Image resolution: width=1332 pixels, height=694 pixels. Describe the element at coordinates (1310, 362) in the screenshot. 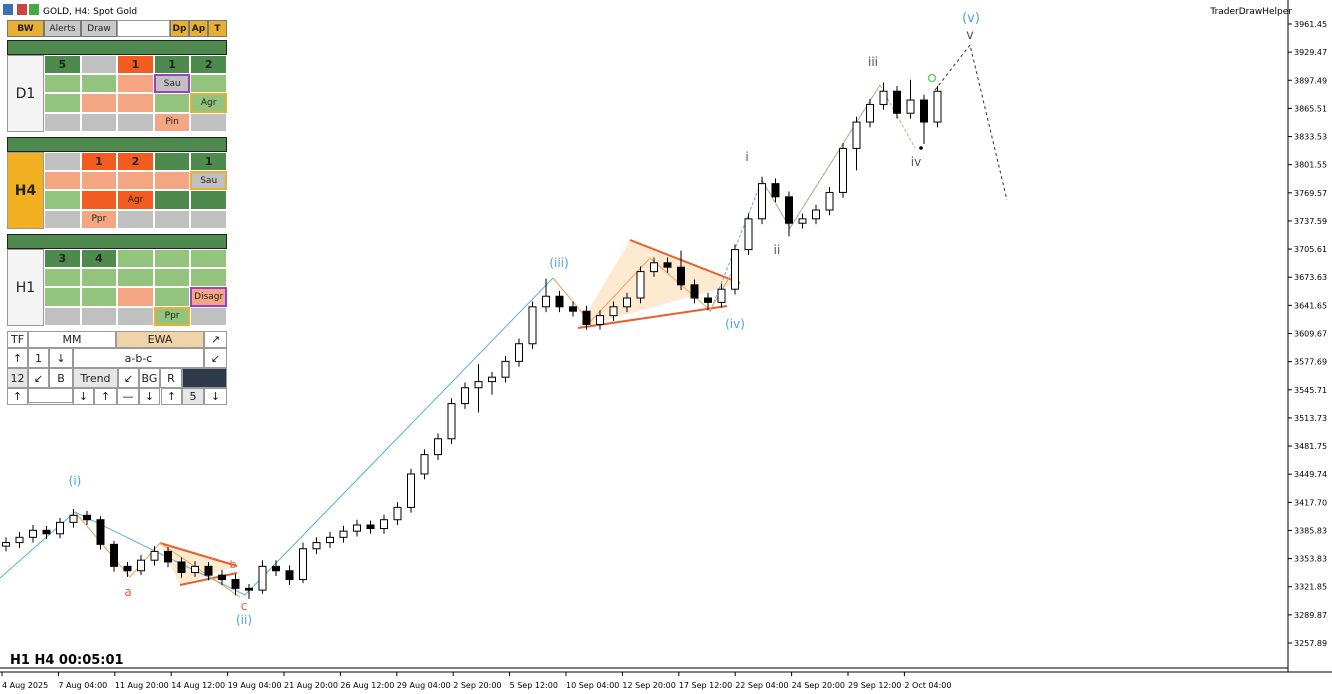

I see `y-tick-label: 3577.69` at that location.